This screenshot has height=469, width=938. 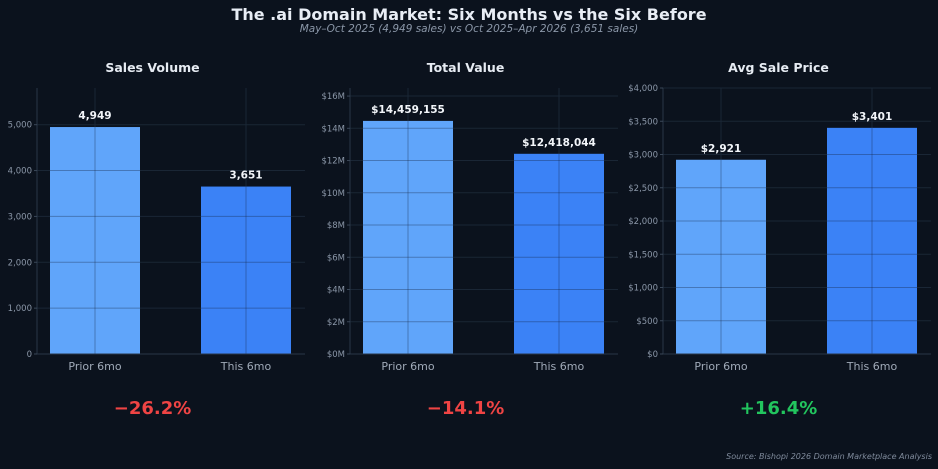 What do you see at coordinates (152, 67) in the screenshot?
I see `panel-title: Sales Volume` at bounding box center [152, 67].